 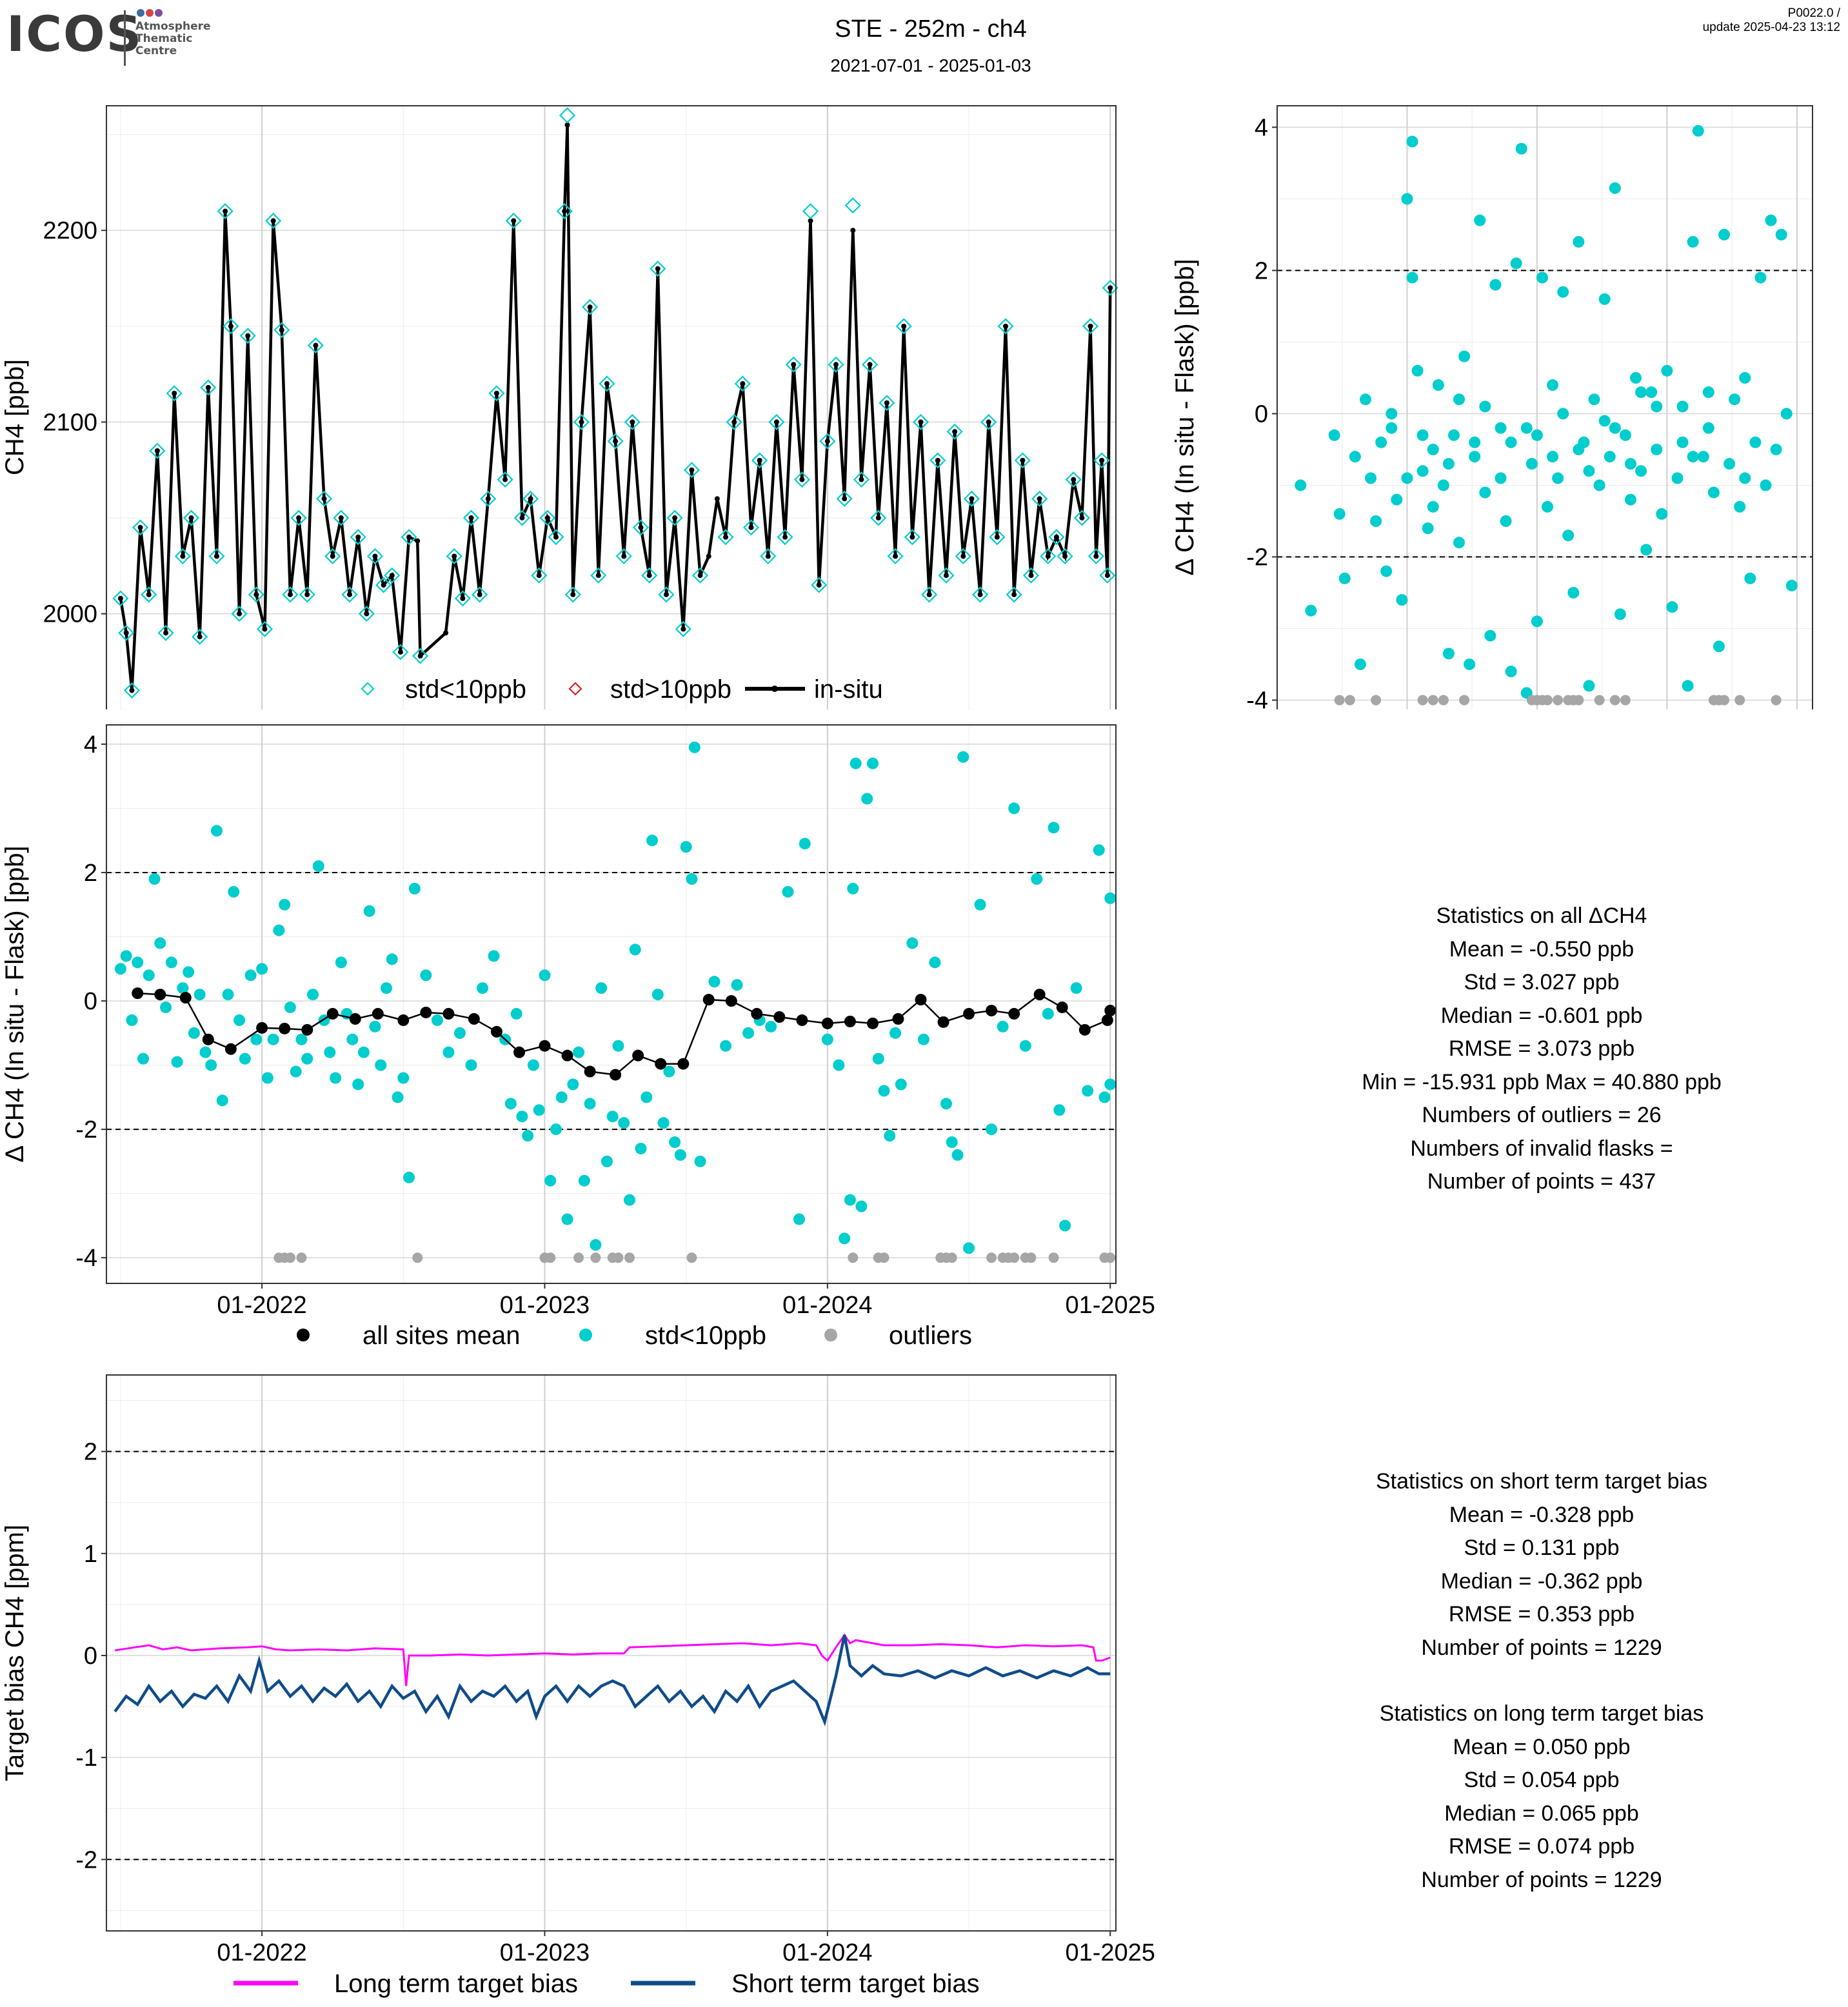 I want to click on legend-in-situ-label: in-situ, so click(x=848, y=689).